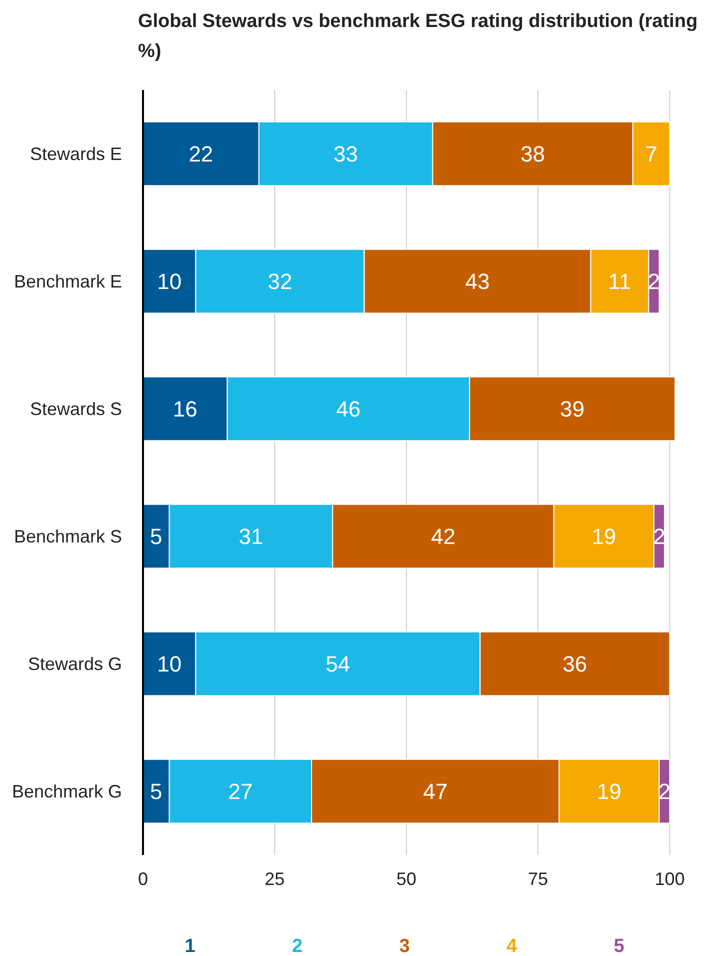 Image resolution: width=722 pixels, height=956 pixels. What do you see at coordinates (669, 879) in the screenshot?
I see `x-tick-label: 100` at bounding box center [669, 879].